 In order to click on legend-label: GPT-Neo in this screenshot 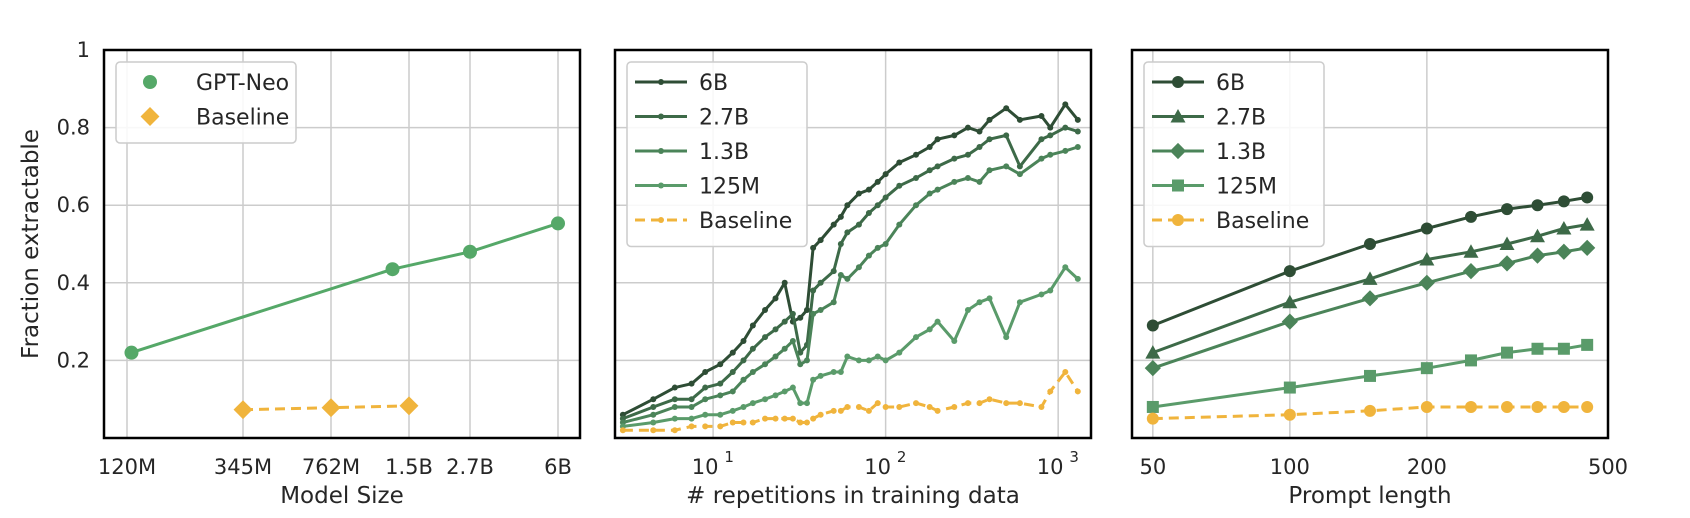, I will do `click(242, 83)`.